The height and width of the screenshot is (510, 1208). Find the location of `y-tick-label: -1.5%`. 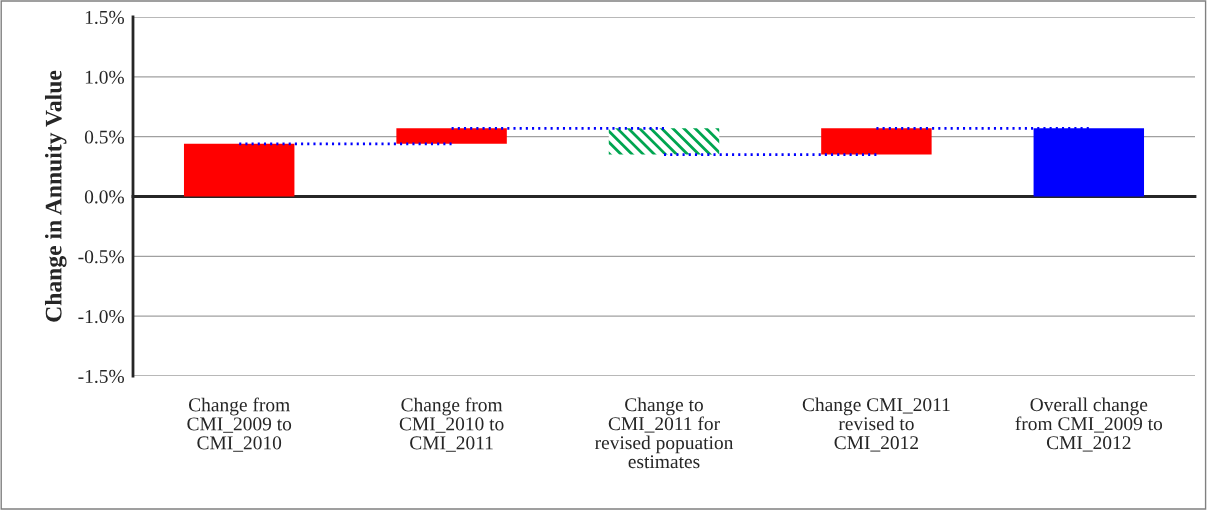

y-tick-label: -1.5% is located at coordinates (101, 376).